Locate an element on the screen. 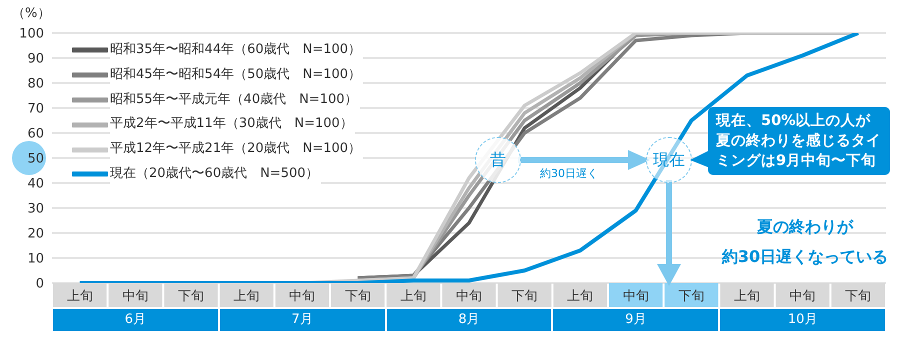 The width and height of the screenshot is (900, 342). legend-label: 平成12年〜平成21年（20歳代 N=100） is located at coordinates (237, 149).